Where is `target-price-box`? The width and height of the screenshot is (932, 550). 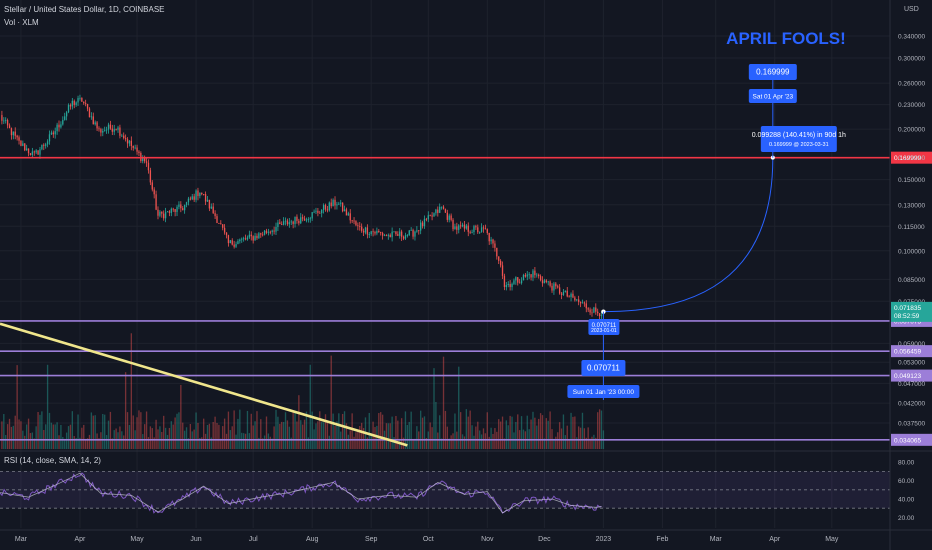 target-price-box is located at coordinates (772, 72).